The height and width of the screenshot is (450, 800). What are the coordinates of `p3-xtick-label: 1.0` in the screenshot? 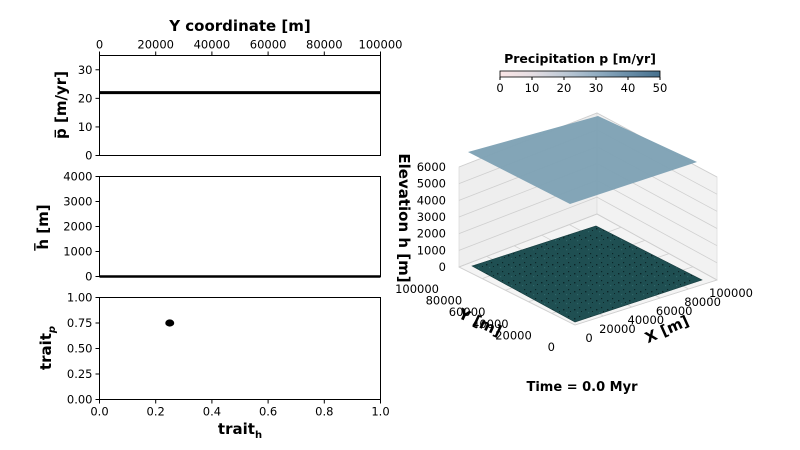 It's located at (380, 412).